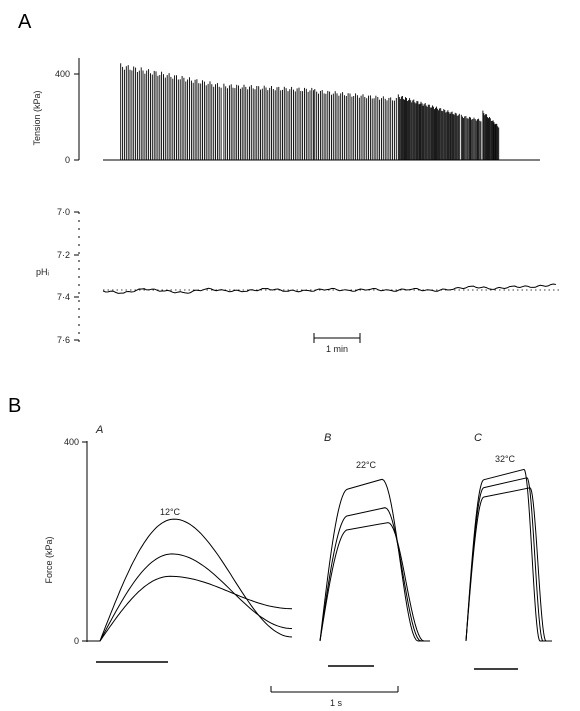 Image resolution: width=580 pixels, height=711 pixels. I want to click on time-scale-bar-1s, so click(334, 689).